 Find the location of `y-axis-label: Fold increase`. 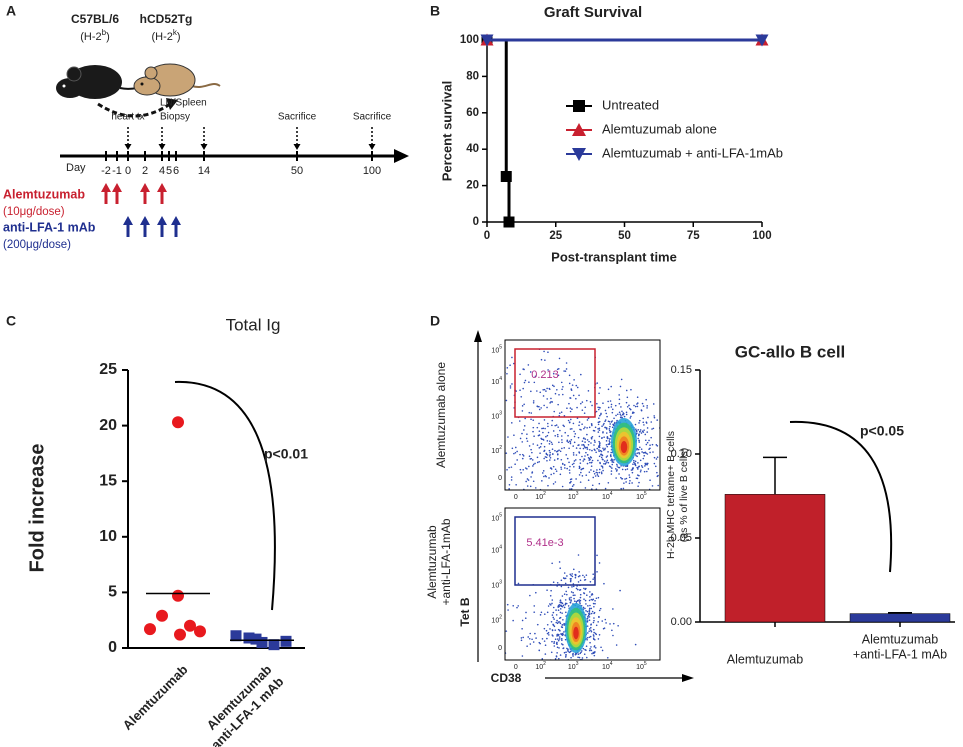

y-axis-label: Fold increase is located at coordinates (37, 508).